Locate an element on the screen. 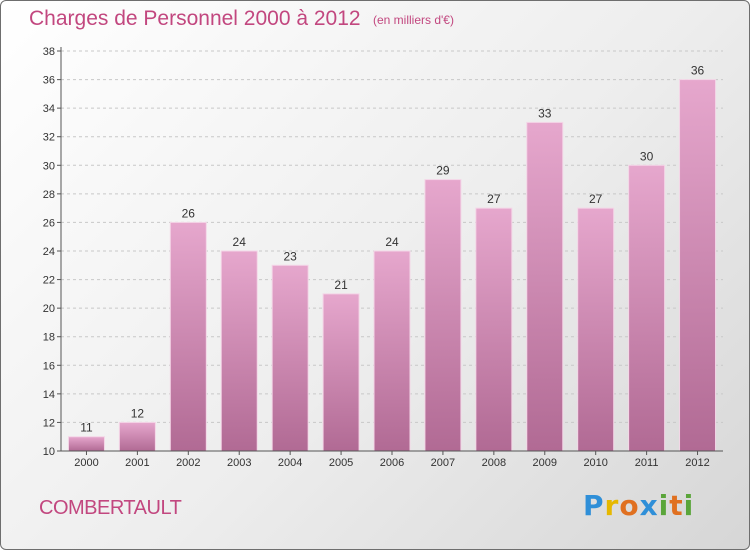  data-label: 23 is located at coordinates (290, 256).